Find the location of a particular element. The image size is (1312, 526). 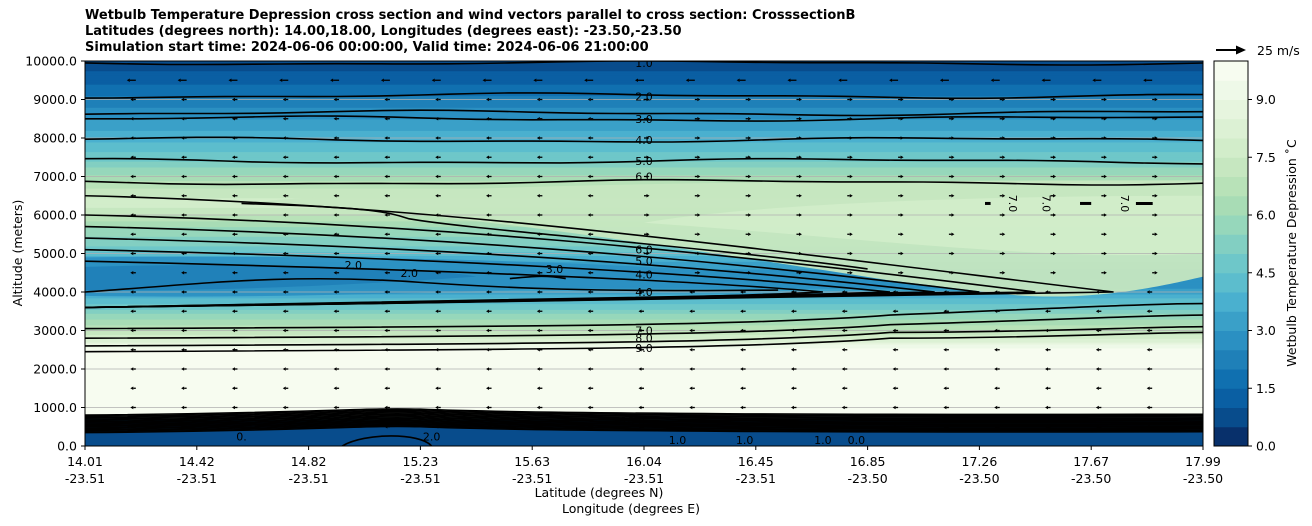

x-tick-label-latitude: 14.42 is located at coordinates (197, 461).